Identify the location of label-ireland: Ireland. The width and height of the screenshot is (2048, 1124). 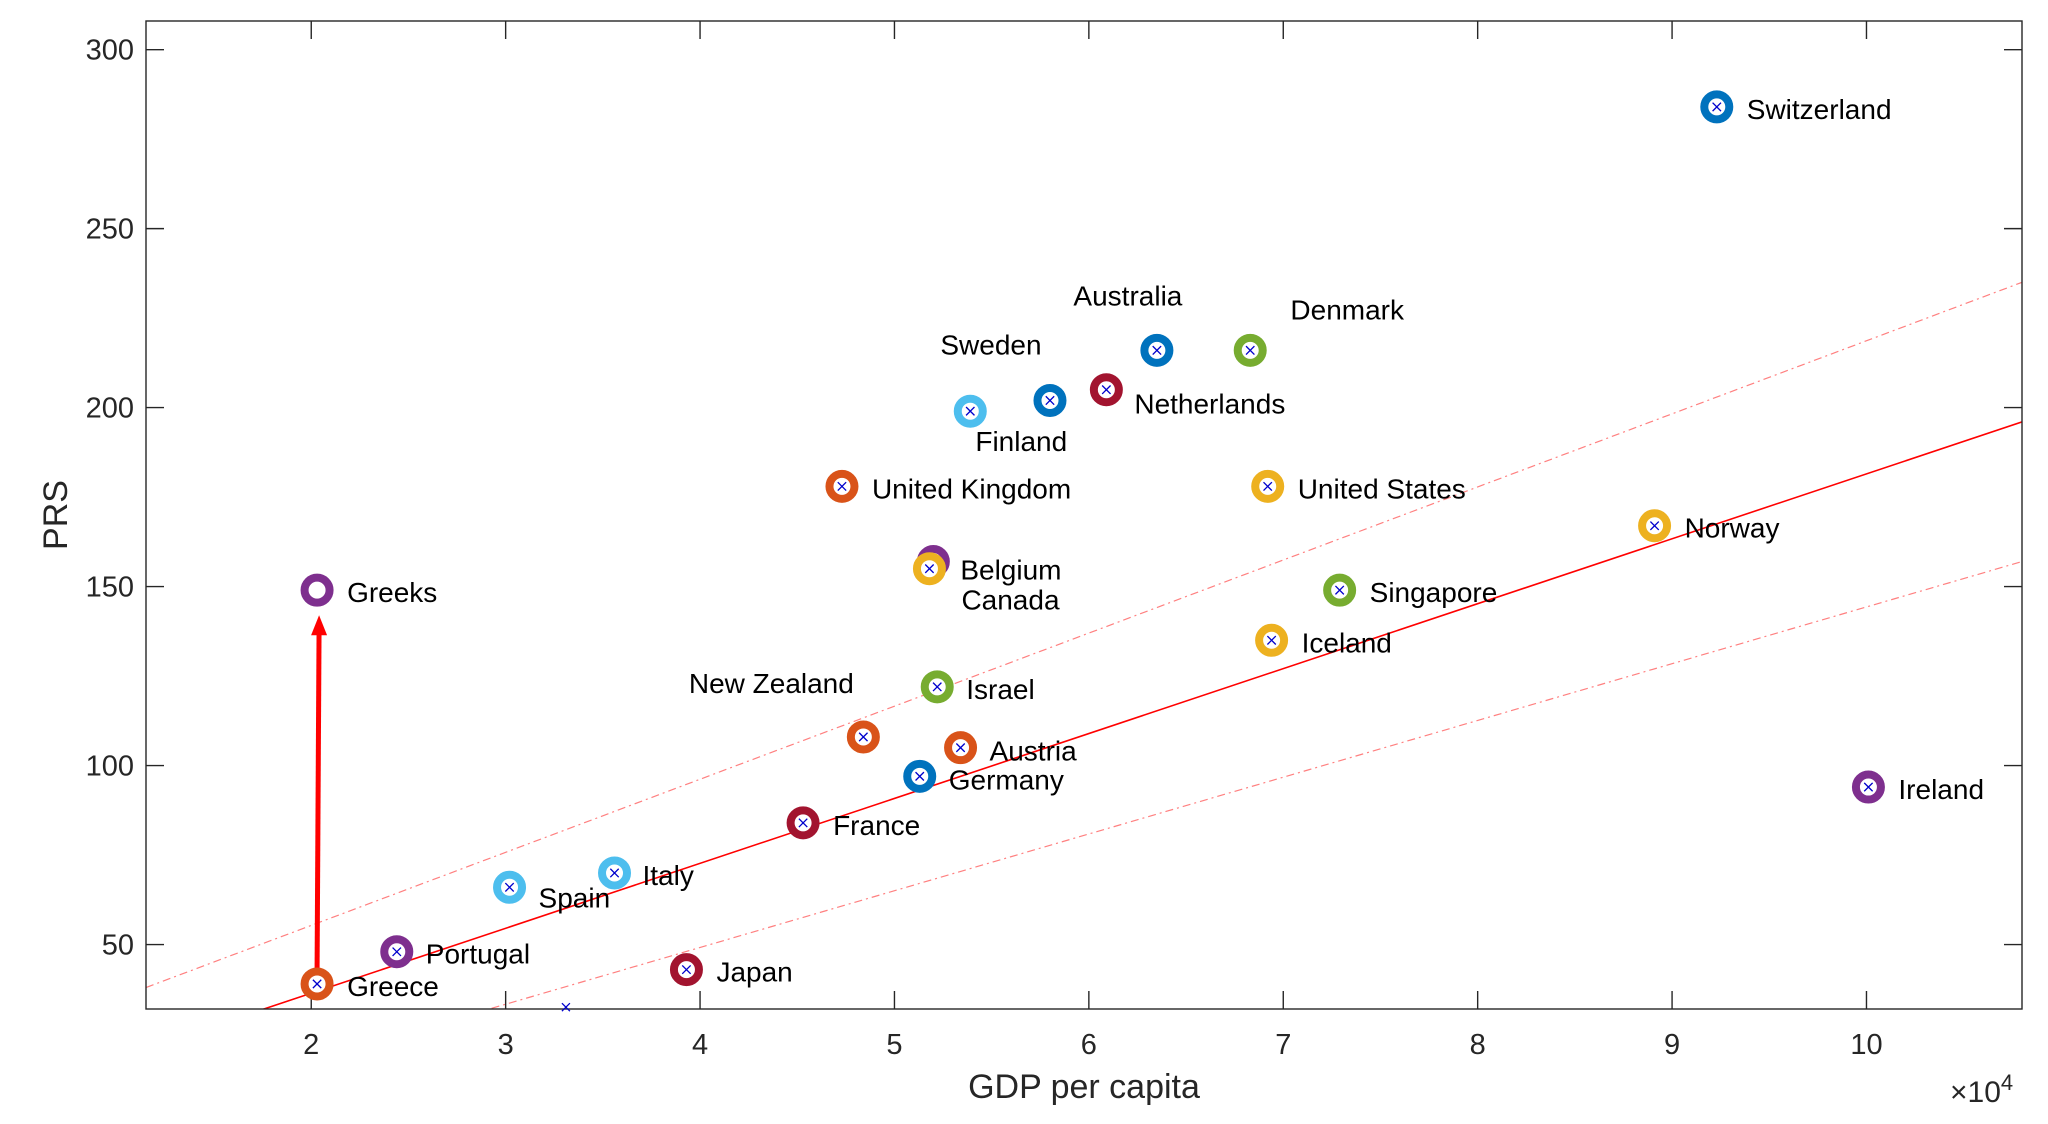
(1941, 789).